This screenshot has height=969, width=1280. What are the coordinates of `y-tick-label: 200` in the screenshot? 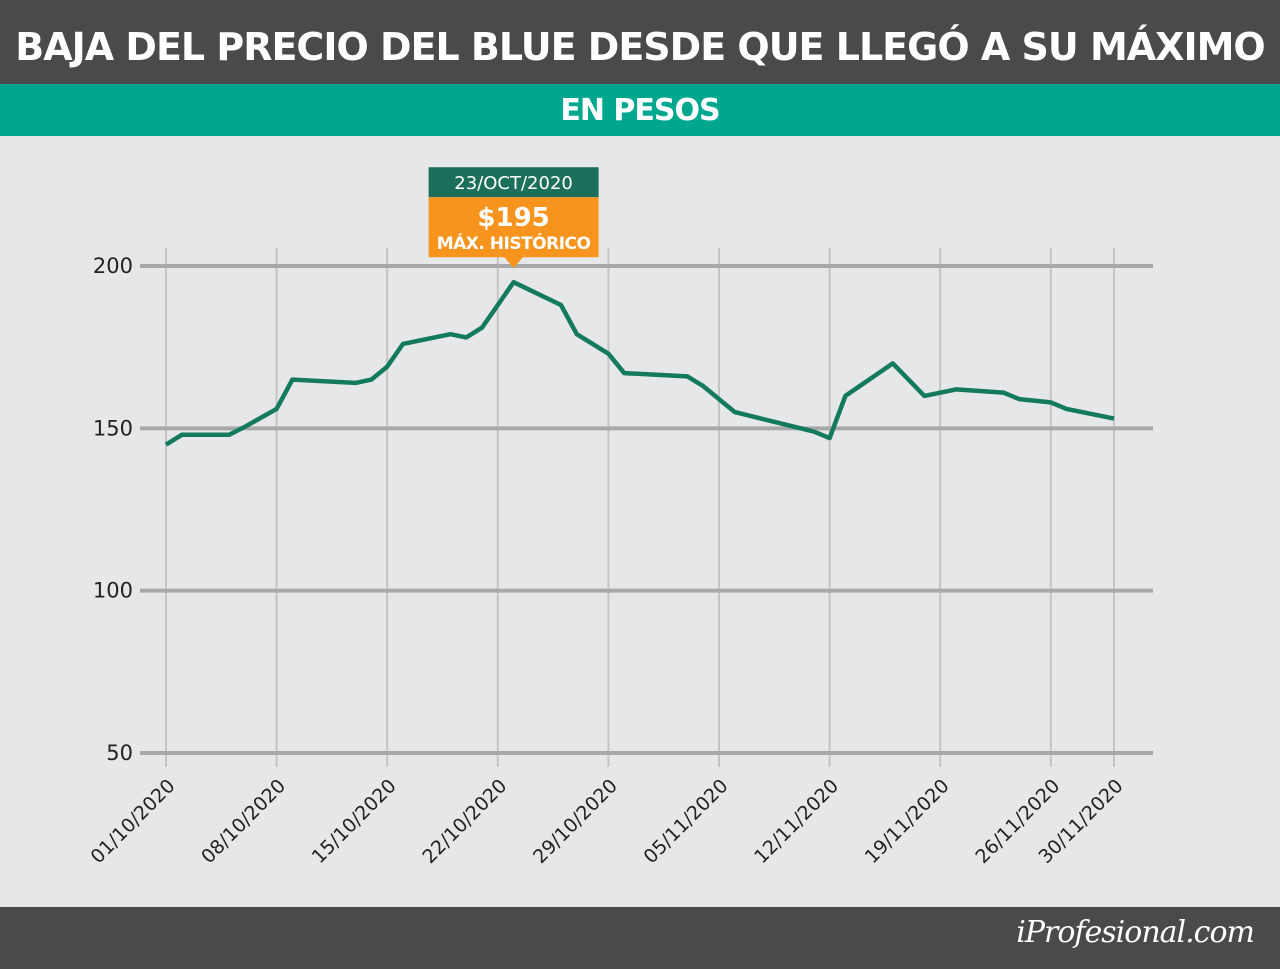 It's located at (113, 266).